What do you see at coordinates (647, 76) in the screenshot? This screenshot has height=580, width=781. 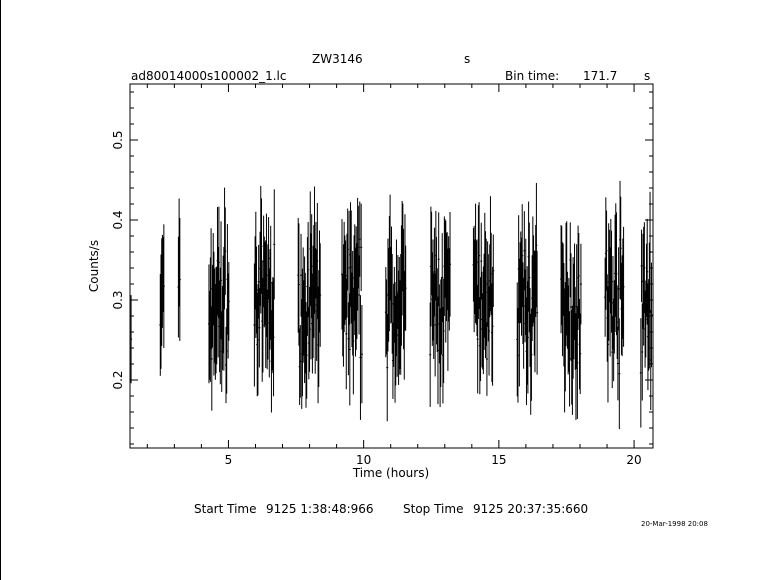 I see `bin-time-unit: s` at bounding box center [647, 76].